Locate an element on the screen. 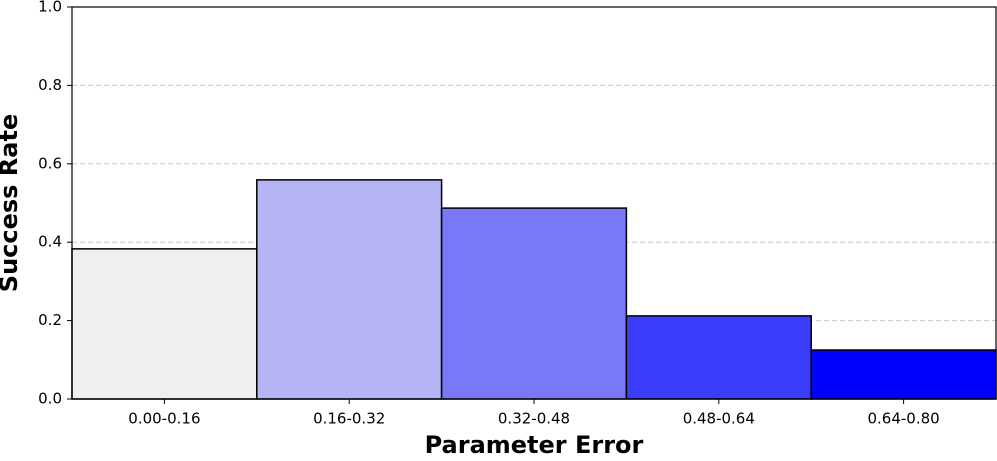 The width and height of the screenshot is (997, 461). x-tick-label: 0.32-0.48 is located at coordinates (534, 419).